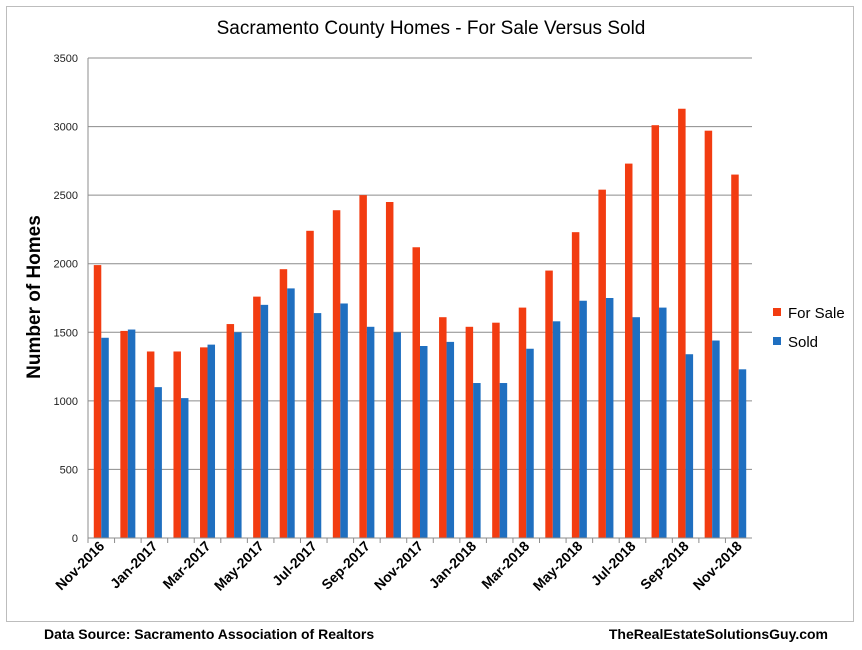 The height and width of the screenshot is (650, 862). I want to click on y-tick-label: 2000, so click(66, 265).